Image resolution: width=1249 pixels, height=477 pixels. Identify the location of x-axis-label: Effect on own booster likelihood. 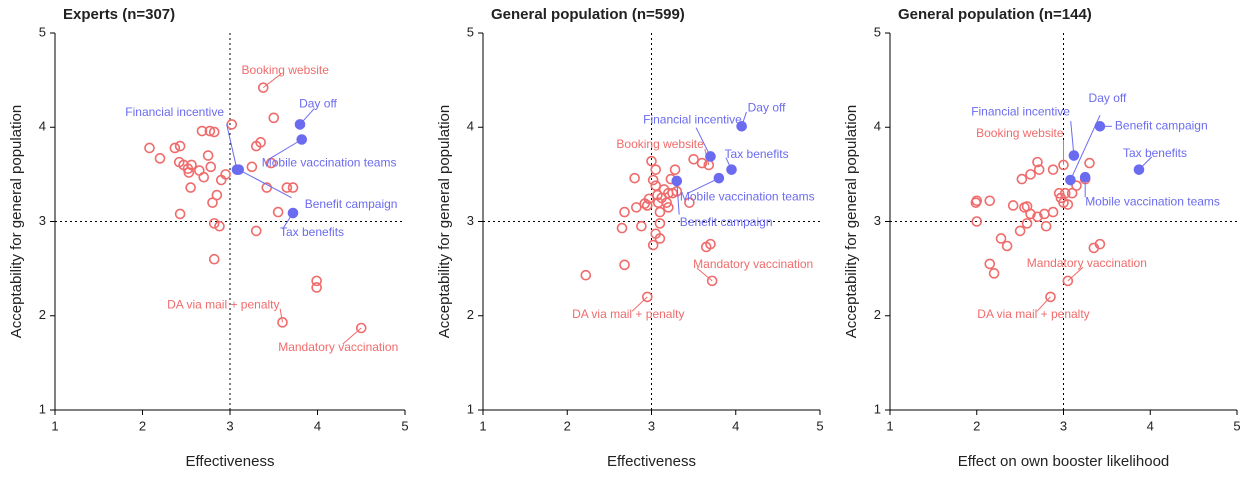
(1064, 461).